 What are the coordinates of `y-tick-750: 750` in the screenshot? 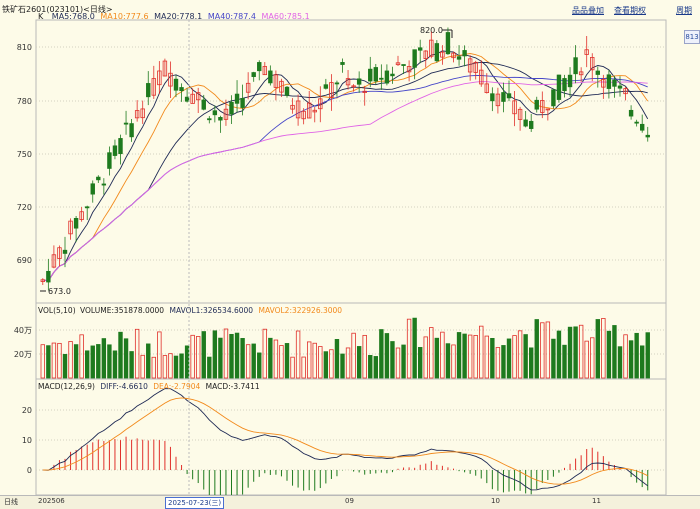 It's located at (24, 154).